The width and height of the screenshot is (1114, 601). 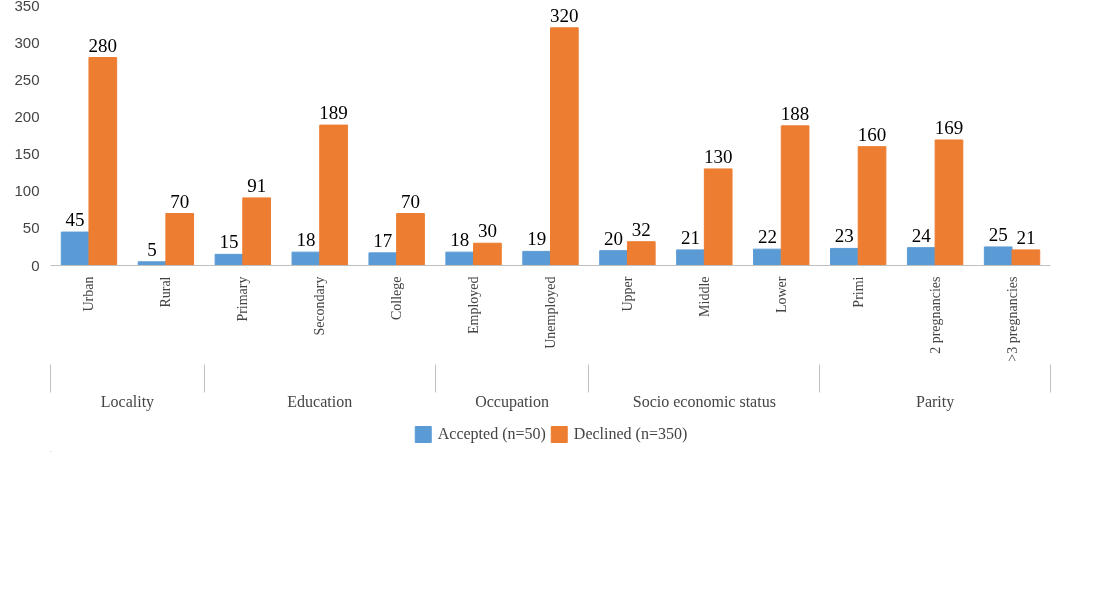 What do you see at coordinates (627, 294) in the screenshot?
I see `x-tick-label: Upper` at bounding box center [627, 294].